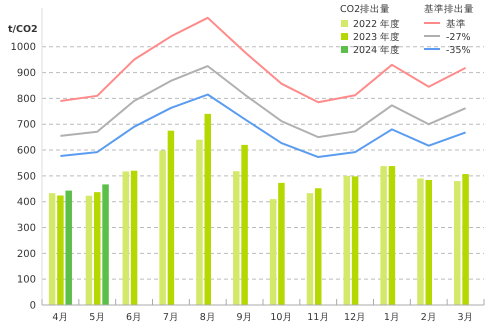  I want to click on x-tick-label: 6月, so click(134, 317).